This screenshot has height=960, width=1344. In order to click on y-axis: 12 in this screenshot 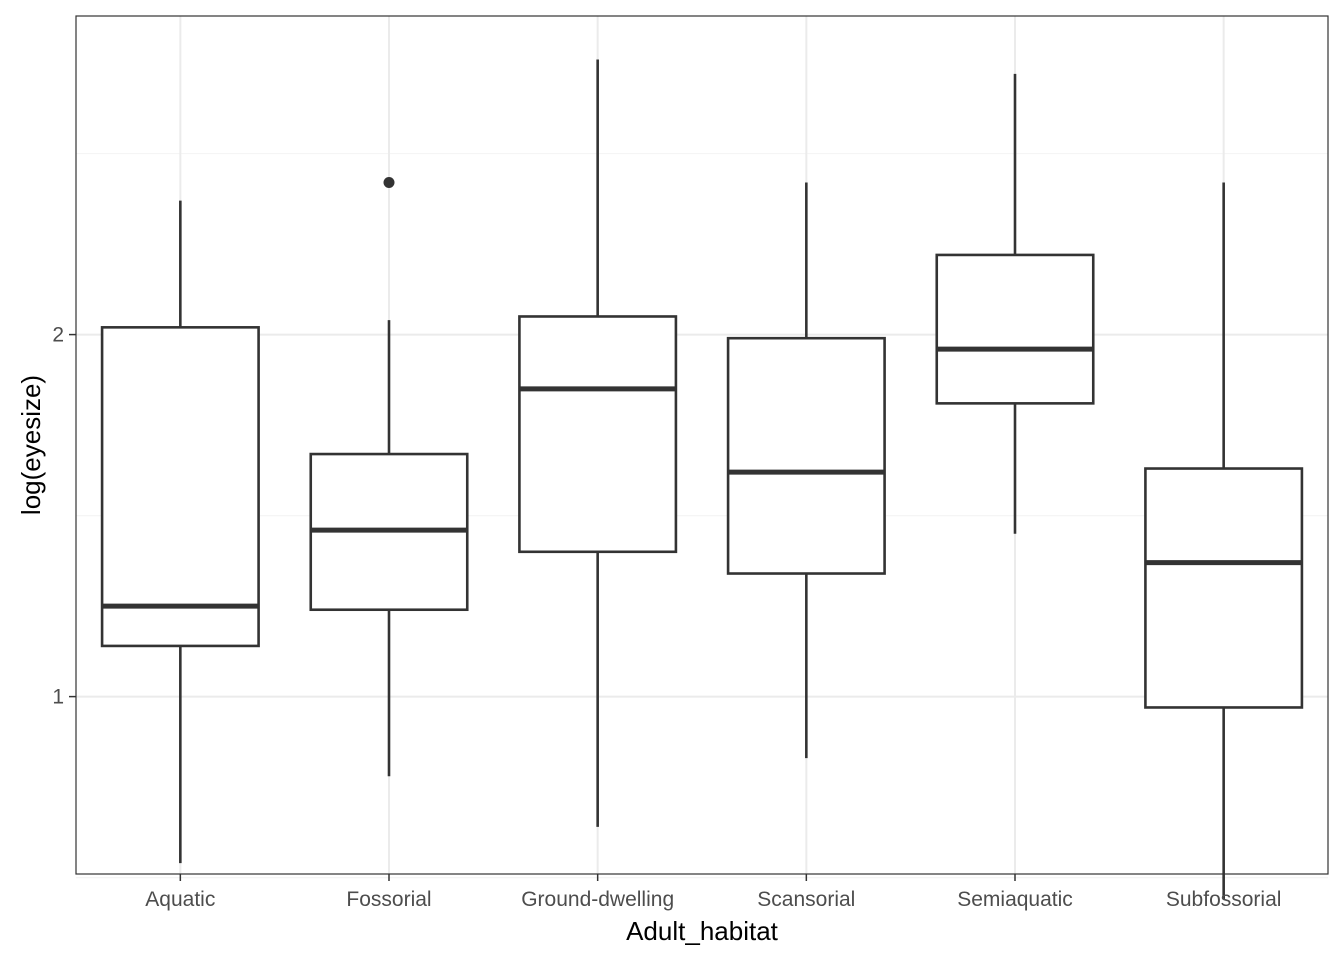, I will do `click(64, 516)`.